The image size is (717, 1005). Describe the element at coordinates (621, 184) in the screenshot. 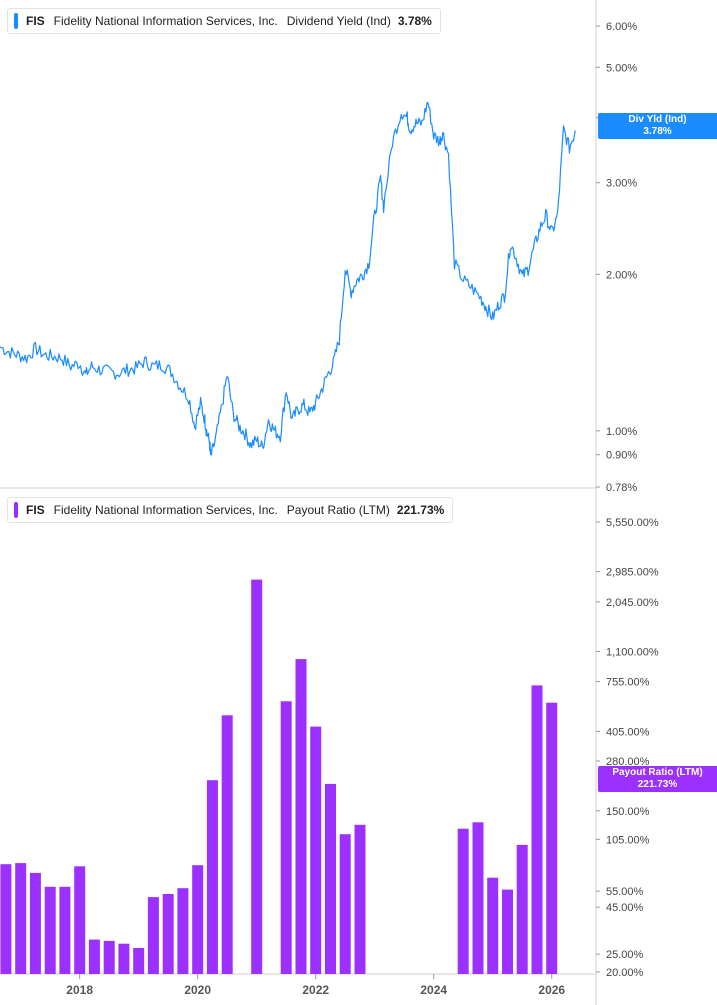

I see `yield-ytick-label: 3.00%` at that location.